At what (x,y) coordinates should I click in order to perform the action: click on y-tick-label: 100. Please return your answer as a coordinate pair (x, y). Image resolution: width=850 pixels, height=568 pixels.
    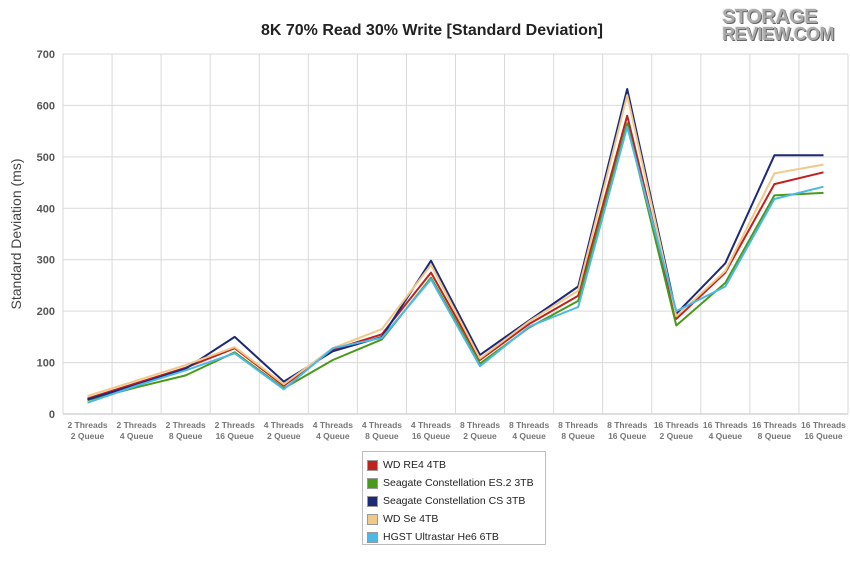
    Looking at the image, I should click on (46, 364).